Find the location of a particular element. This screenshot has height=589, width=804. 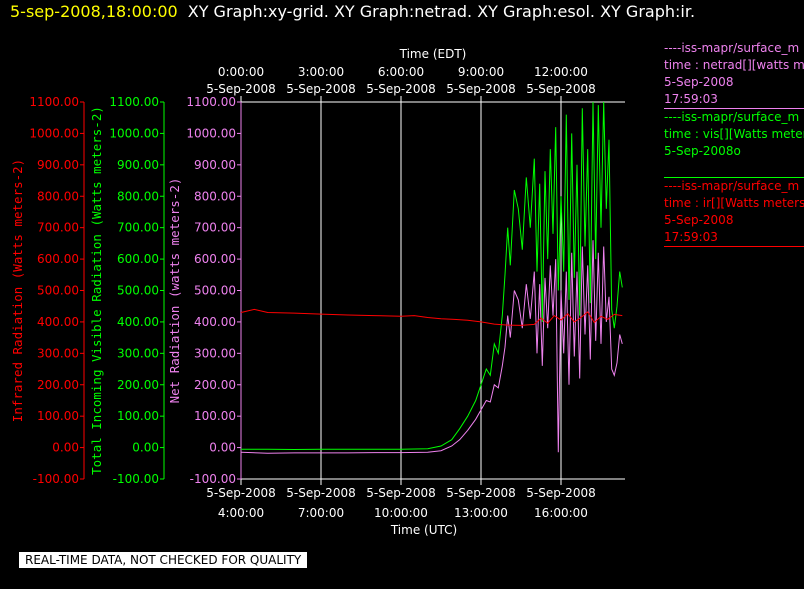

infrared-y-tick-label: 300.00 is located at coordinates (58, 353).